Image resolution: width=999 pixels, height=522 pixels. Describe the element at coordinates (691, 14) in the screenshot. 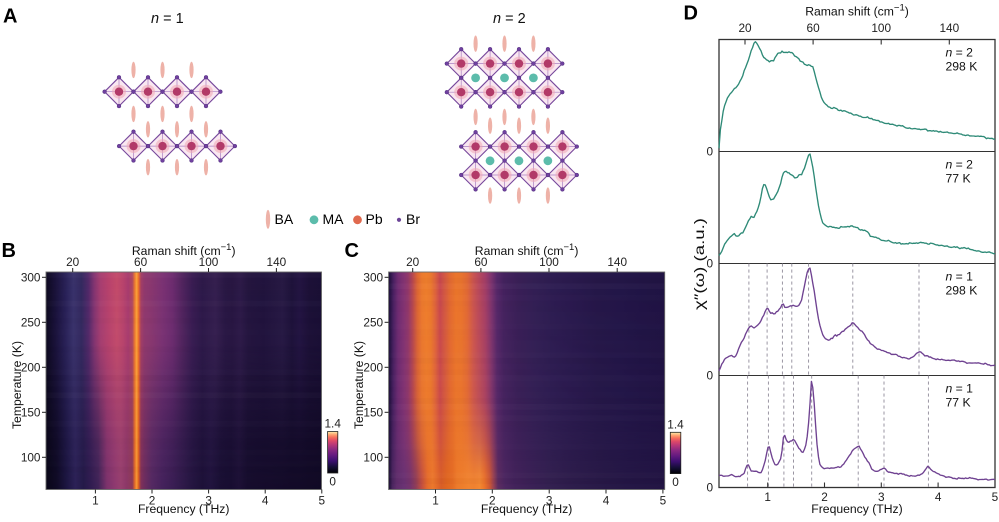

I see `svg-text: D` at that location.